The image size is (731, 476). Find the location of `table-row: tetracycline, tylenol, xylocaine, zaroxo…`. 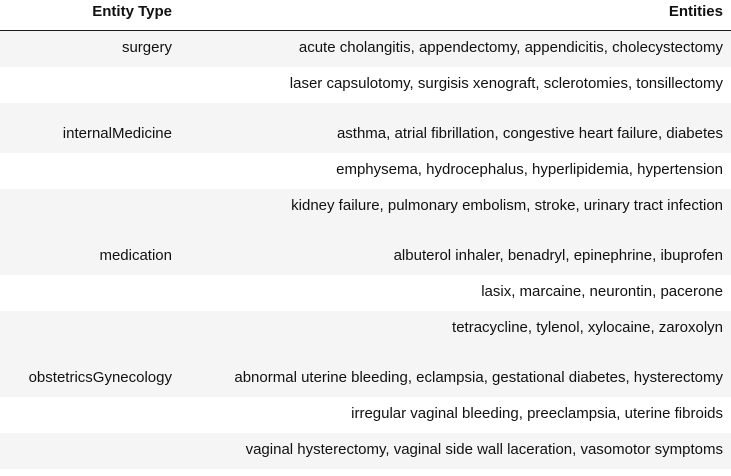

table-row: tetracycline, tylenol, xylocaine, zaroxo… is located at coordinates (365, 329).